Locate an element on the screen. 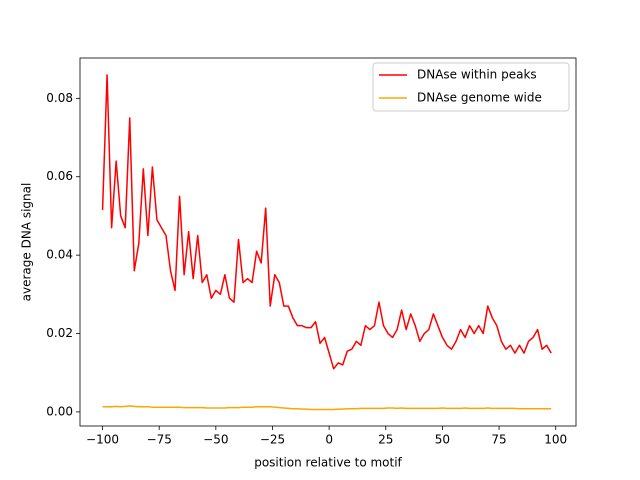 Image resolution: width=640 pixels, height=480 pixels. y-tick-label: 0.00 is located at coordinates (59, 411).